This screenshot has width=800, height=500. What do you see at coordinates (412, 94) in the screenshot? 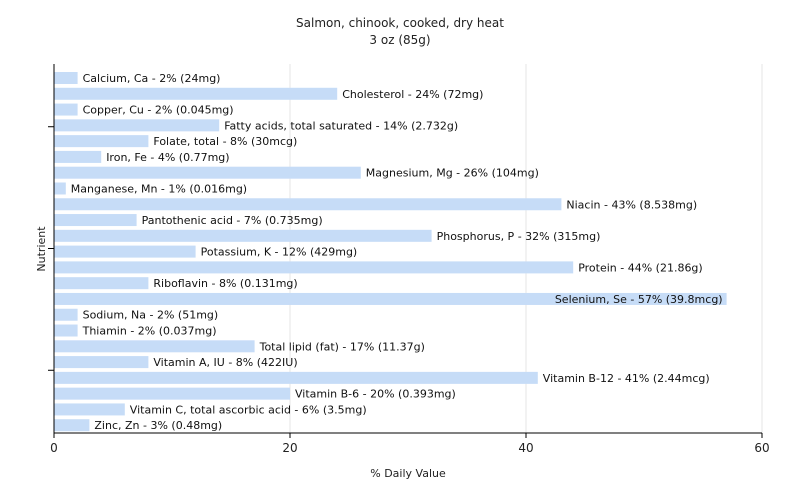
I see `bar-label: Cholesterol - 24% (72mg)` at bounding box center [412, 94].